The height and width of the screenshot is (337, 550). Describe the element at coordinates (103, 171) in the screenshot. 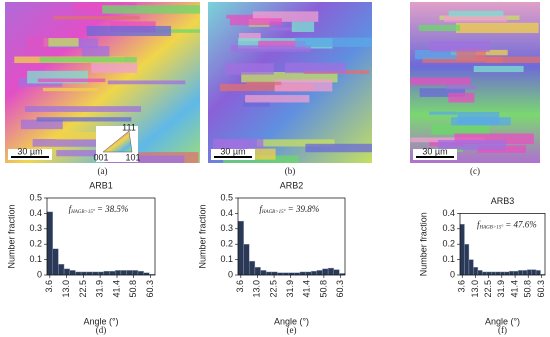

I see `panel-label: (a)` at that location.